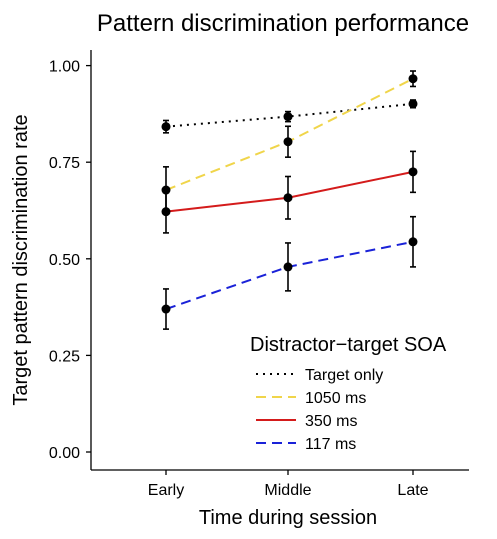  What do you see at coordinates (331, 421) in the screenshot?
I see `legend-label: 350 ms` at bounding box center [331, 421].